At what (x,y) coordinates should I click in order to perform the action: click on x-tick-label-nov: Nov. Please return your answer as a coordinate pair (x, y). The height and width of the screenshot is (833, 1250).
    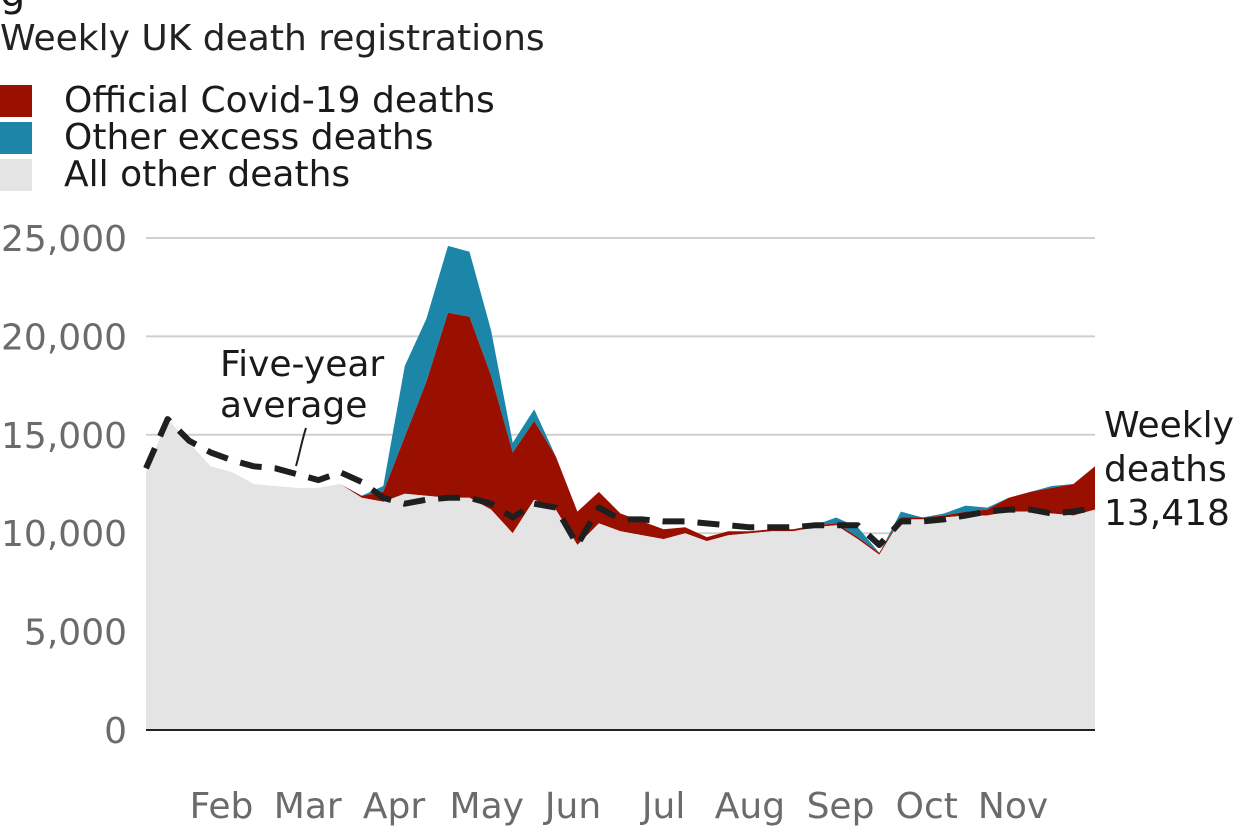
    Looking at the image, I should click on (1013, 806).